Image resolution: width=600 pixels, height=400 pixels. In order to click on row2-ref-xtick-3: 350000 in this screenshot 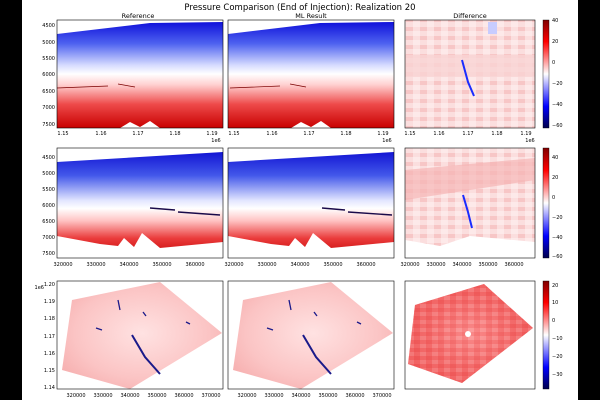, I will do `click(161, 265)`.